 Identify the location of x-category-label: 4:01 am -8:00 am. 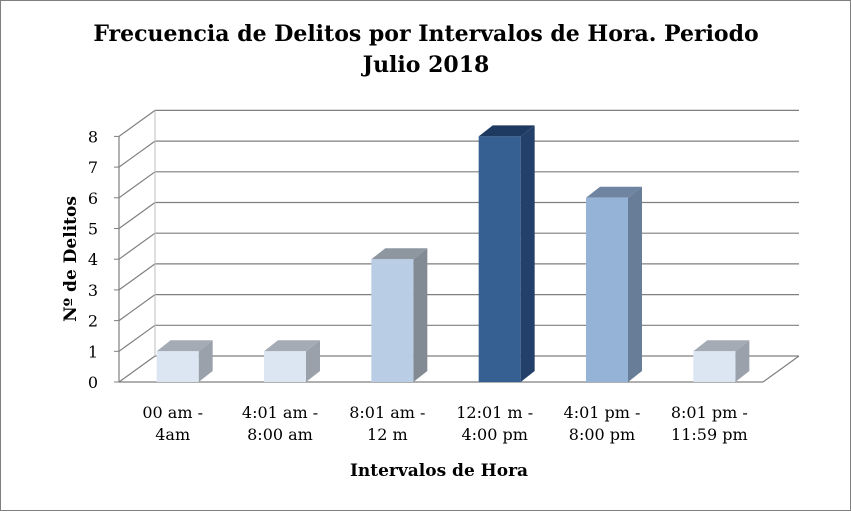
(280, 423).